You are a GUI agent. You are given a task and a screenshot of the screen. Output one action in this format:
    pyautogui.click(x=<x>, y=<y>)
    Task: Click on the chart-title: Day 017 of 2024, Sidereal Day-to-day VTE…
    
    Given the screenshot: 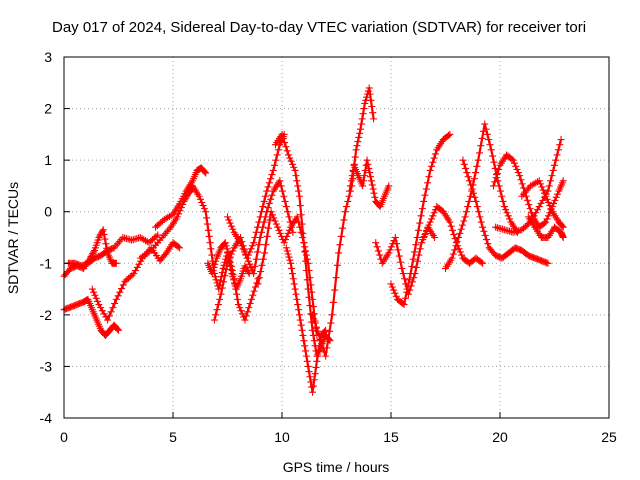 What is the action you would take?
    pyautogui.click(x=319, y=27)
    